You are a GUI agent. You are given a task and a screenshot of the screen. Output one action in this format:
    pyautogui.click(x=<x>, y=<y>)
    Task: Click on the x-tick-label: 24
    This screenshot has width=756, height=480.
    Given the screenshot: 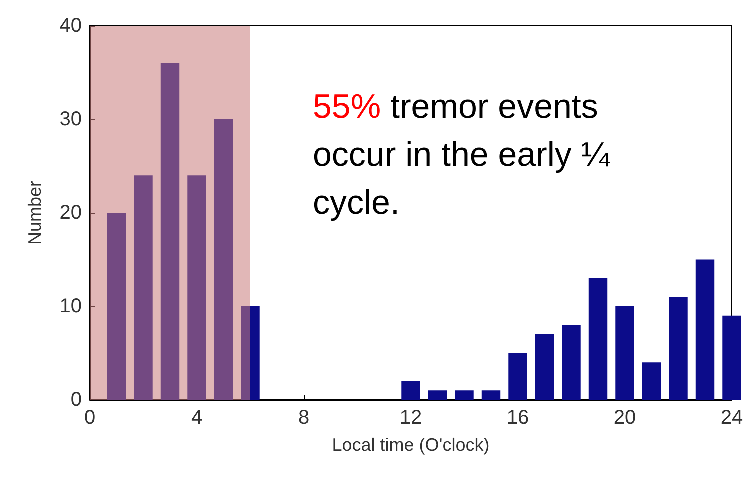 What is the action you would take?
    pyautogui.click(x=732, y=418)
    